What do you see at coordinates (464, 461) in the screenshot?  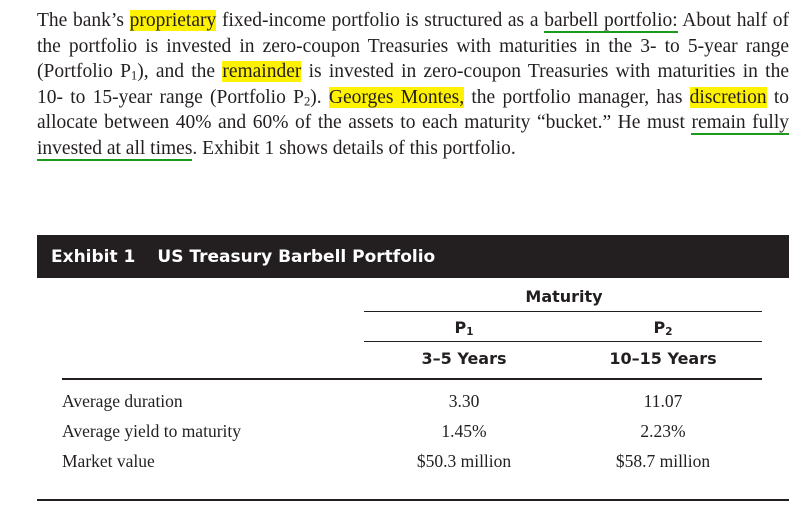 I see `cell-p1-market-value: $50.3 million` at bounding box center [464, 461].